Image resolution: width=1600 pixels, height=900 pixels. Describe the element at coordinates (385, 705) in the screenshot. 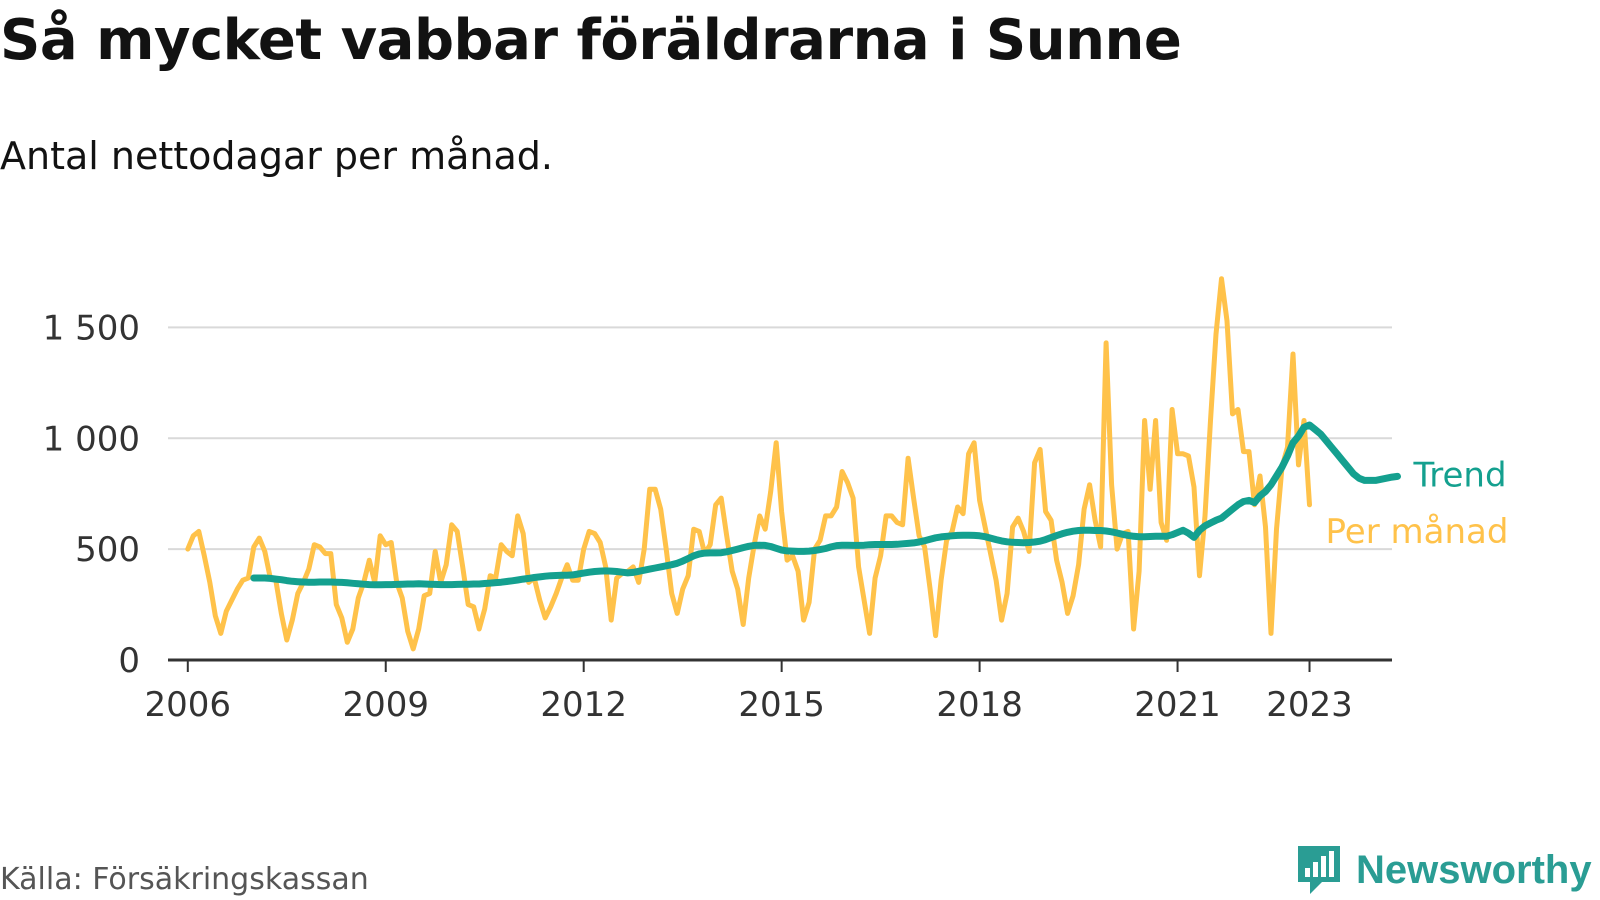

I see `x-tick-label: 2009` at that location.